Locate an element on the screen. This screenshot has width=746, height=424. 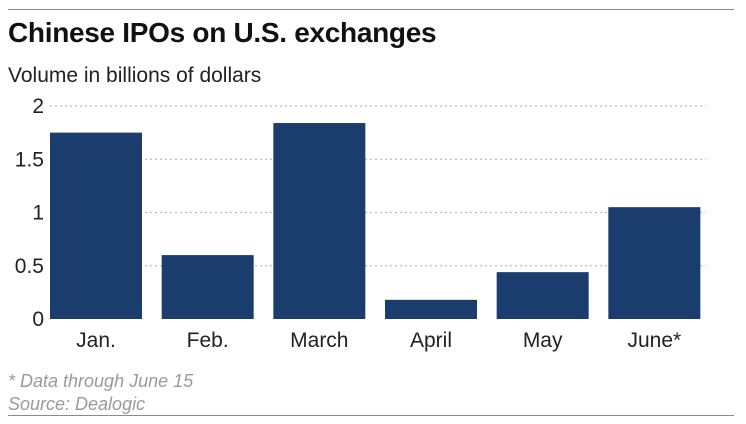
bar-june is located at coordinates (654, 263).